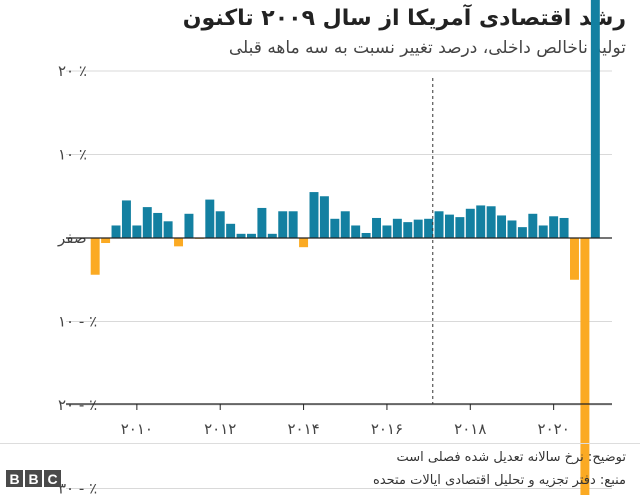  I want to click on y-tick-label: ٪ ۱۰, so click(72, 155).